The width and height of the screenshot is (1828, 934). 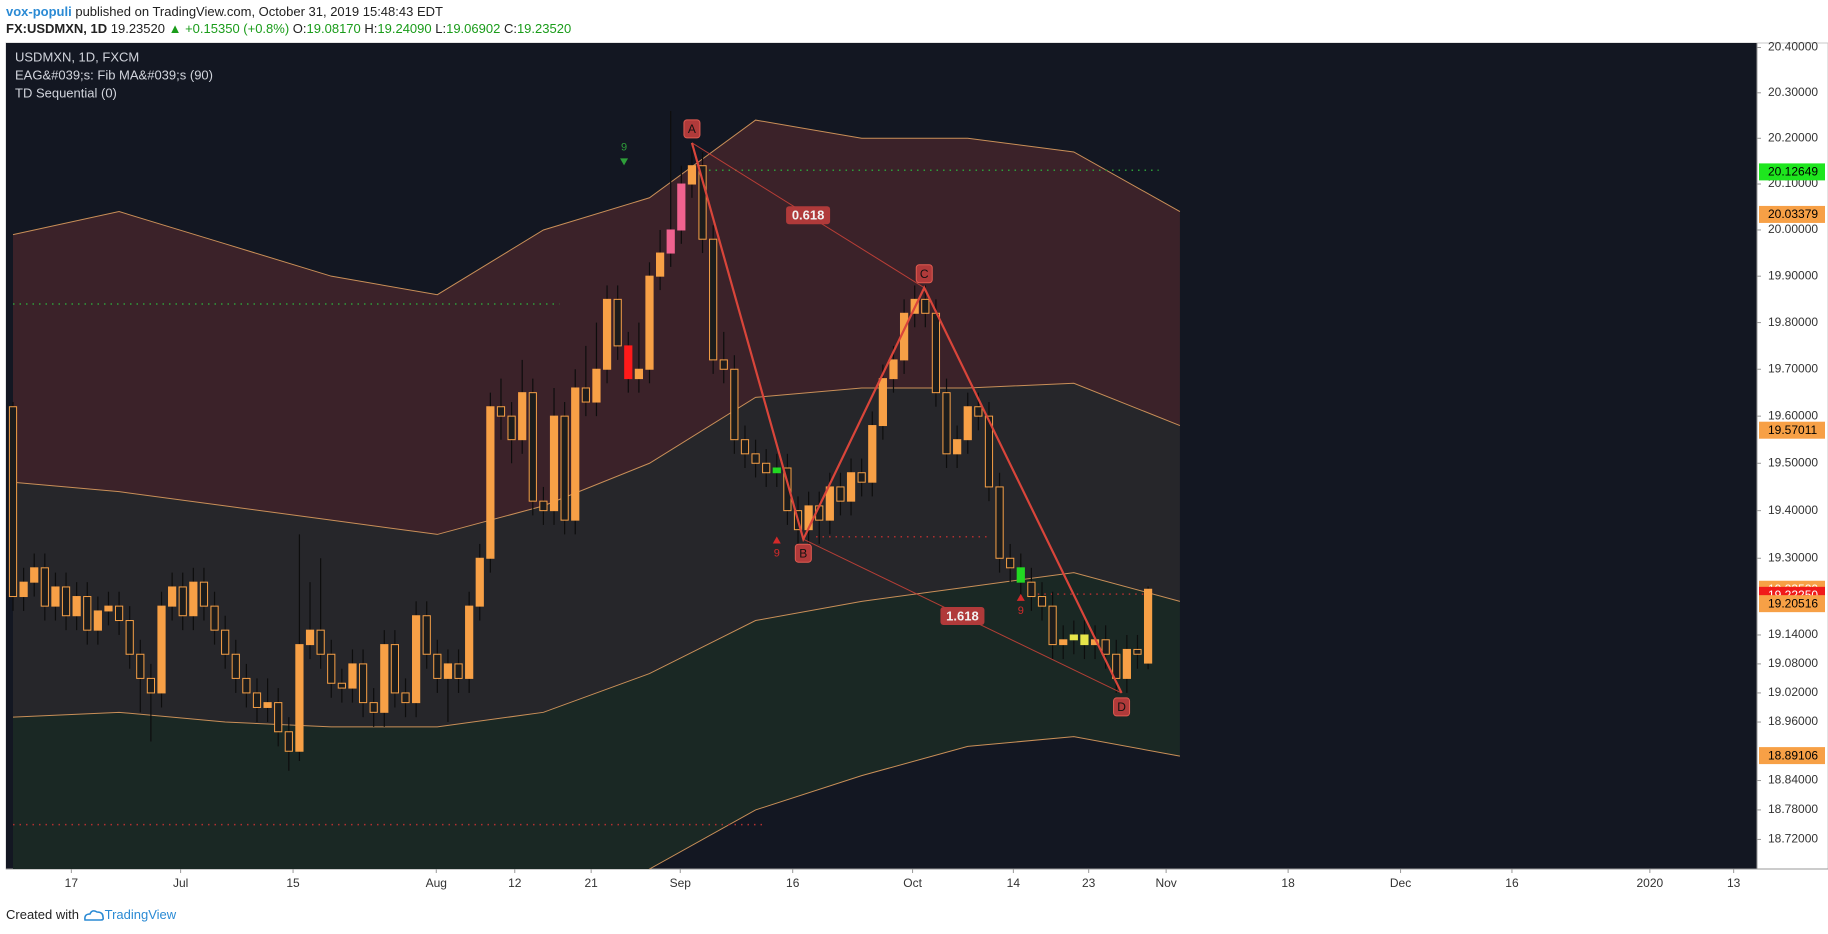 What do you see at coordinates (114, 74) in the screenshot?
I see `legend-entry: EAG&#039;s: Fib MA&#039;s (90)` at bounding box center [114, 74].